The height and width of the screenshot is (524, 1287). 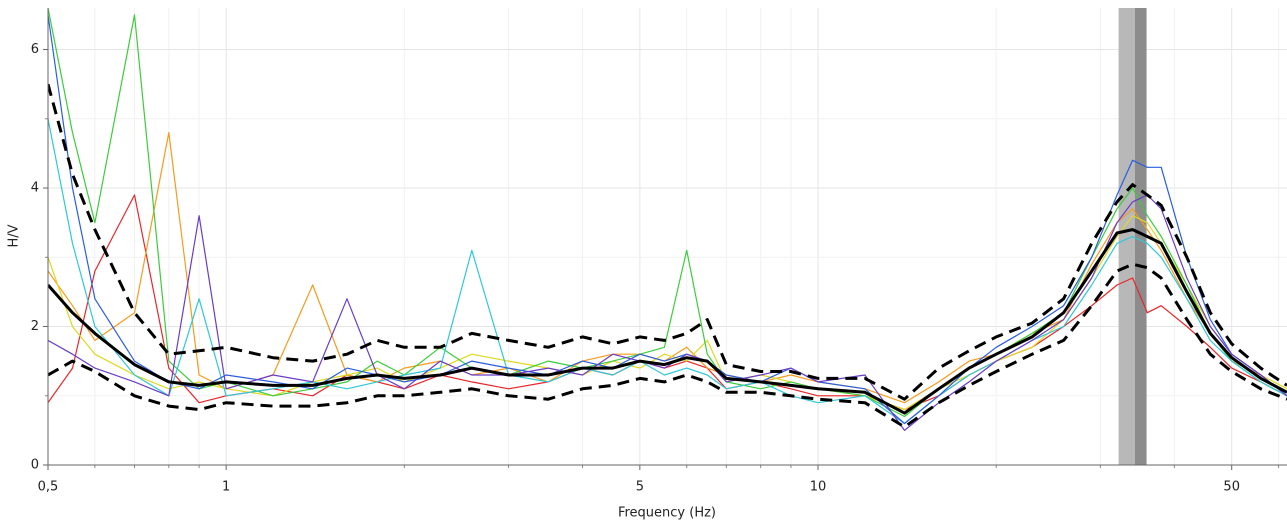 What do you see at coordinates (35, 188) in the screenshot?
I see `y-tick-label: 4` at bounding box center [35, 188].